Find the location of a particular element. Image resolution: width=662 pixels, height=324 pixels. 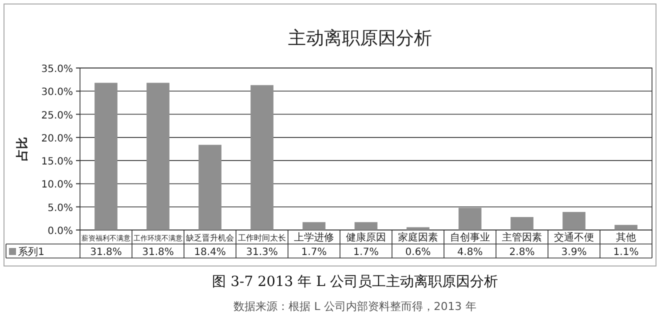

y-tick-label: 15.0% is located at coordinates (57, 162).